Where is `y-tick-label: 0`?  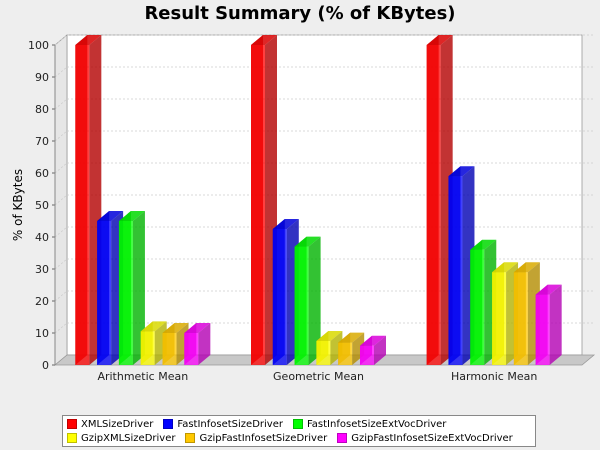
y-tick-label: 0 is located at coordinates (45, 365).